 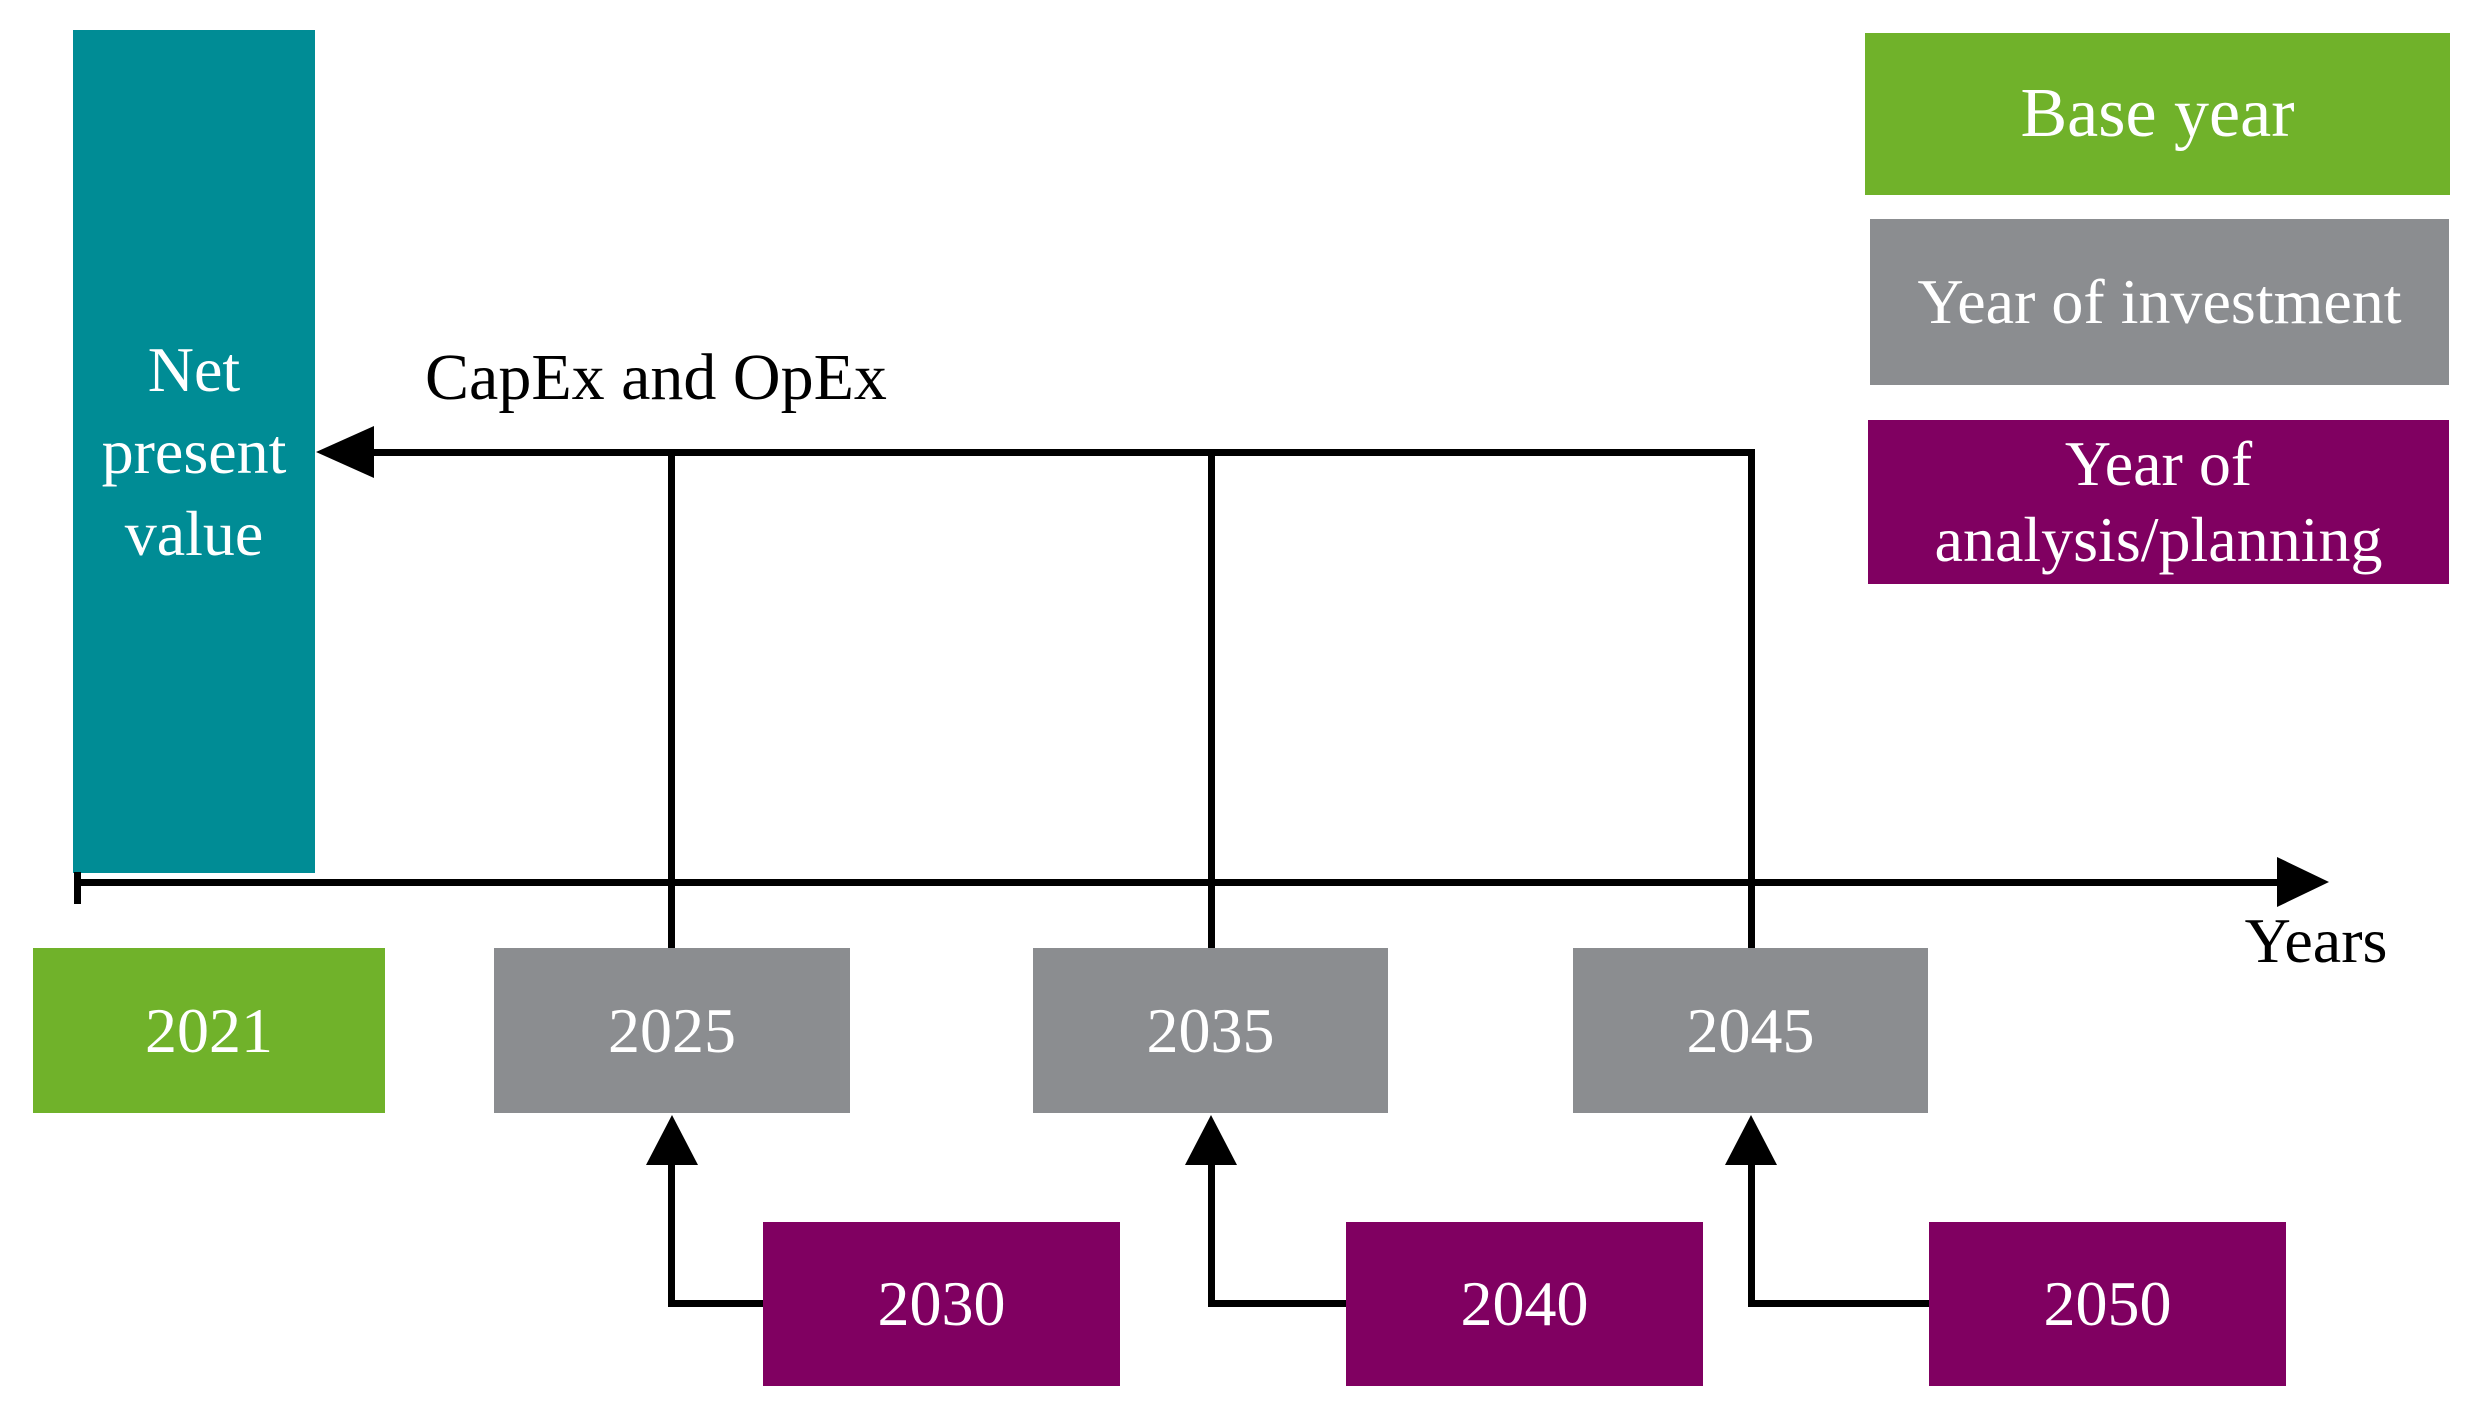 I want to click on legend-planning-line2: analysis/planning, so click(x=2158, y=539).